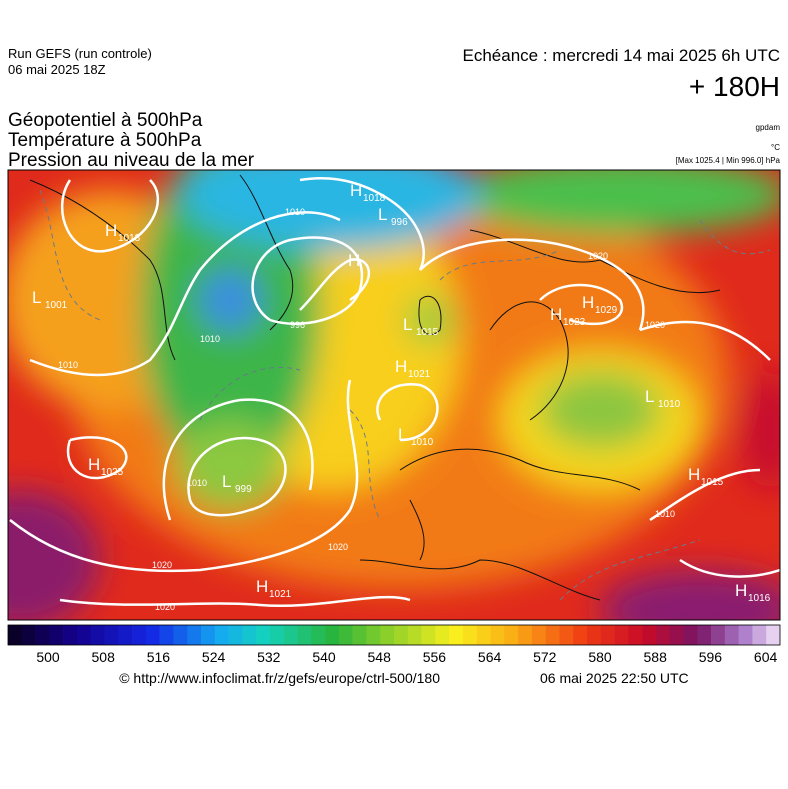  I want to click on colorbar-label: 556, so click(435, 657).